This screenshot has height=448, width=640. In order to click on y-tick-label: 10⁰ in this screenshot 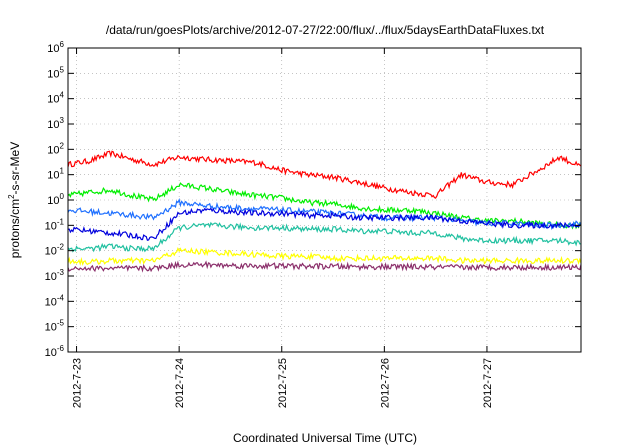, I will do `click(55, 199)`.